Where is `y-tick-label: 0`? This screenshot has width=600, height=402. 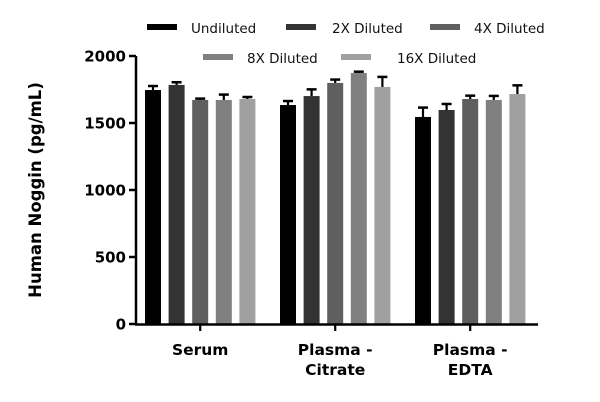 y-tick-label: 0 is located at coordinates (121, 325).